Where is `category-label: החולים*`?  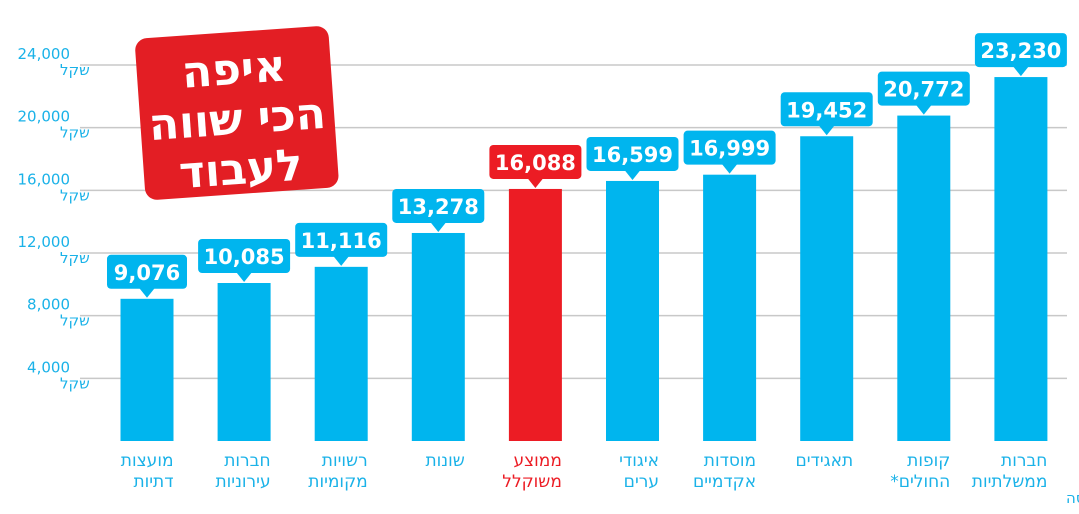 category-label: החולים* is located at coordinates (920, 482).